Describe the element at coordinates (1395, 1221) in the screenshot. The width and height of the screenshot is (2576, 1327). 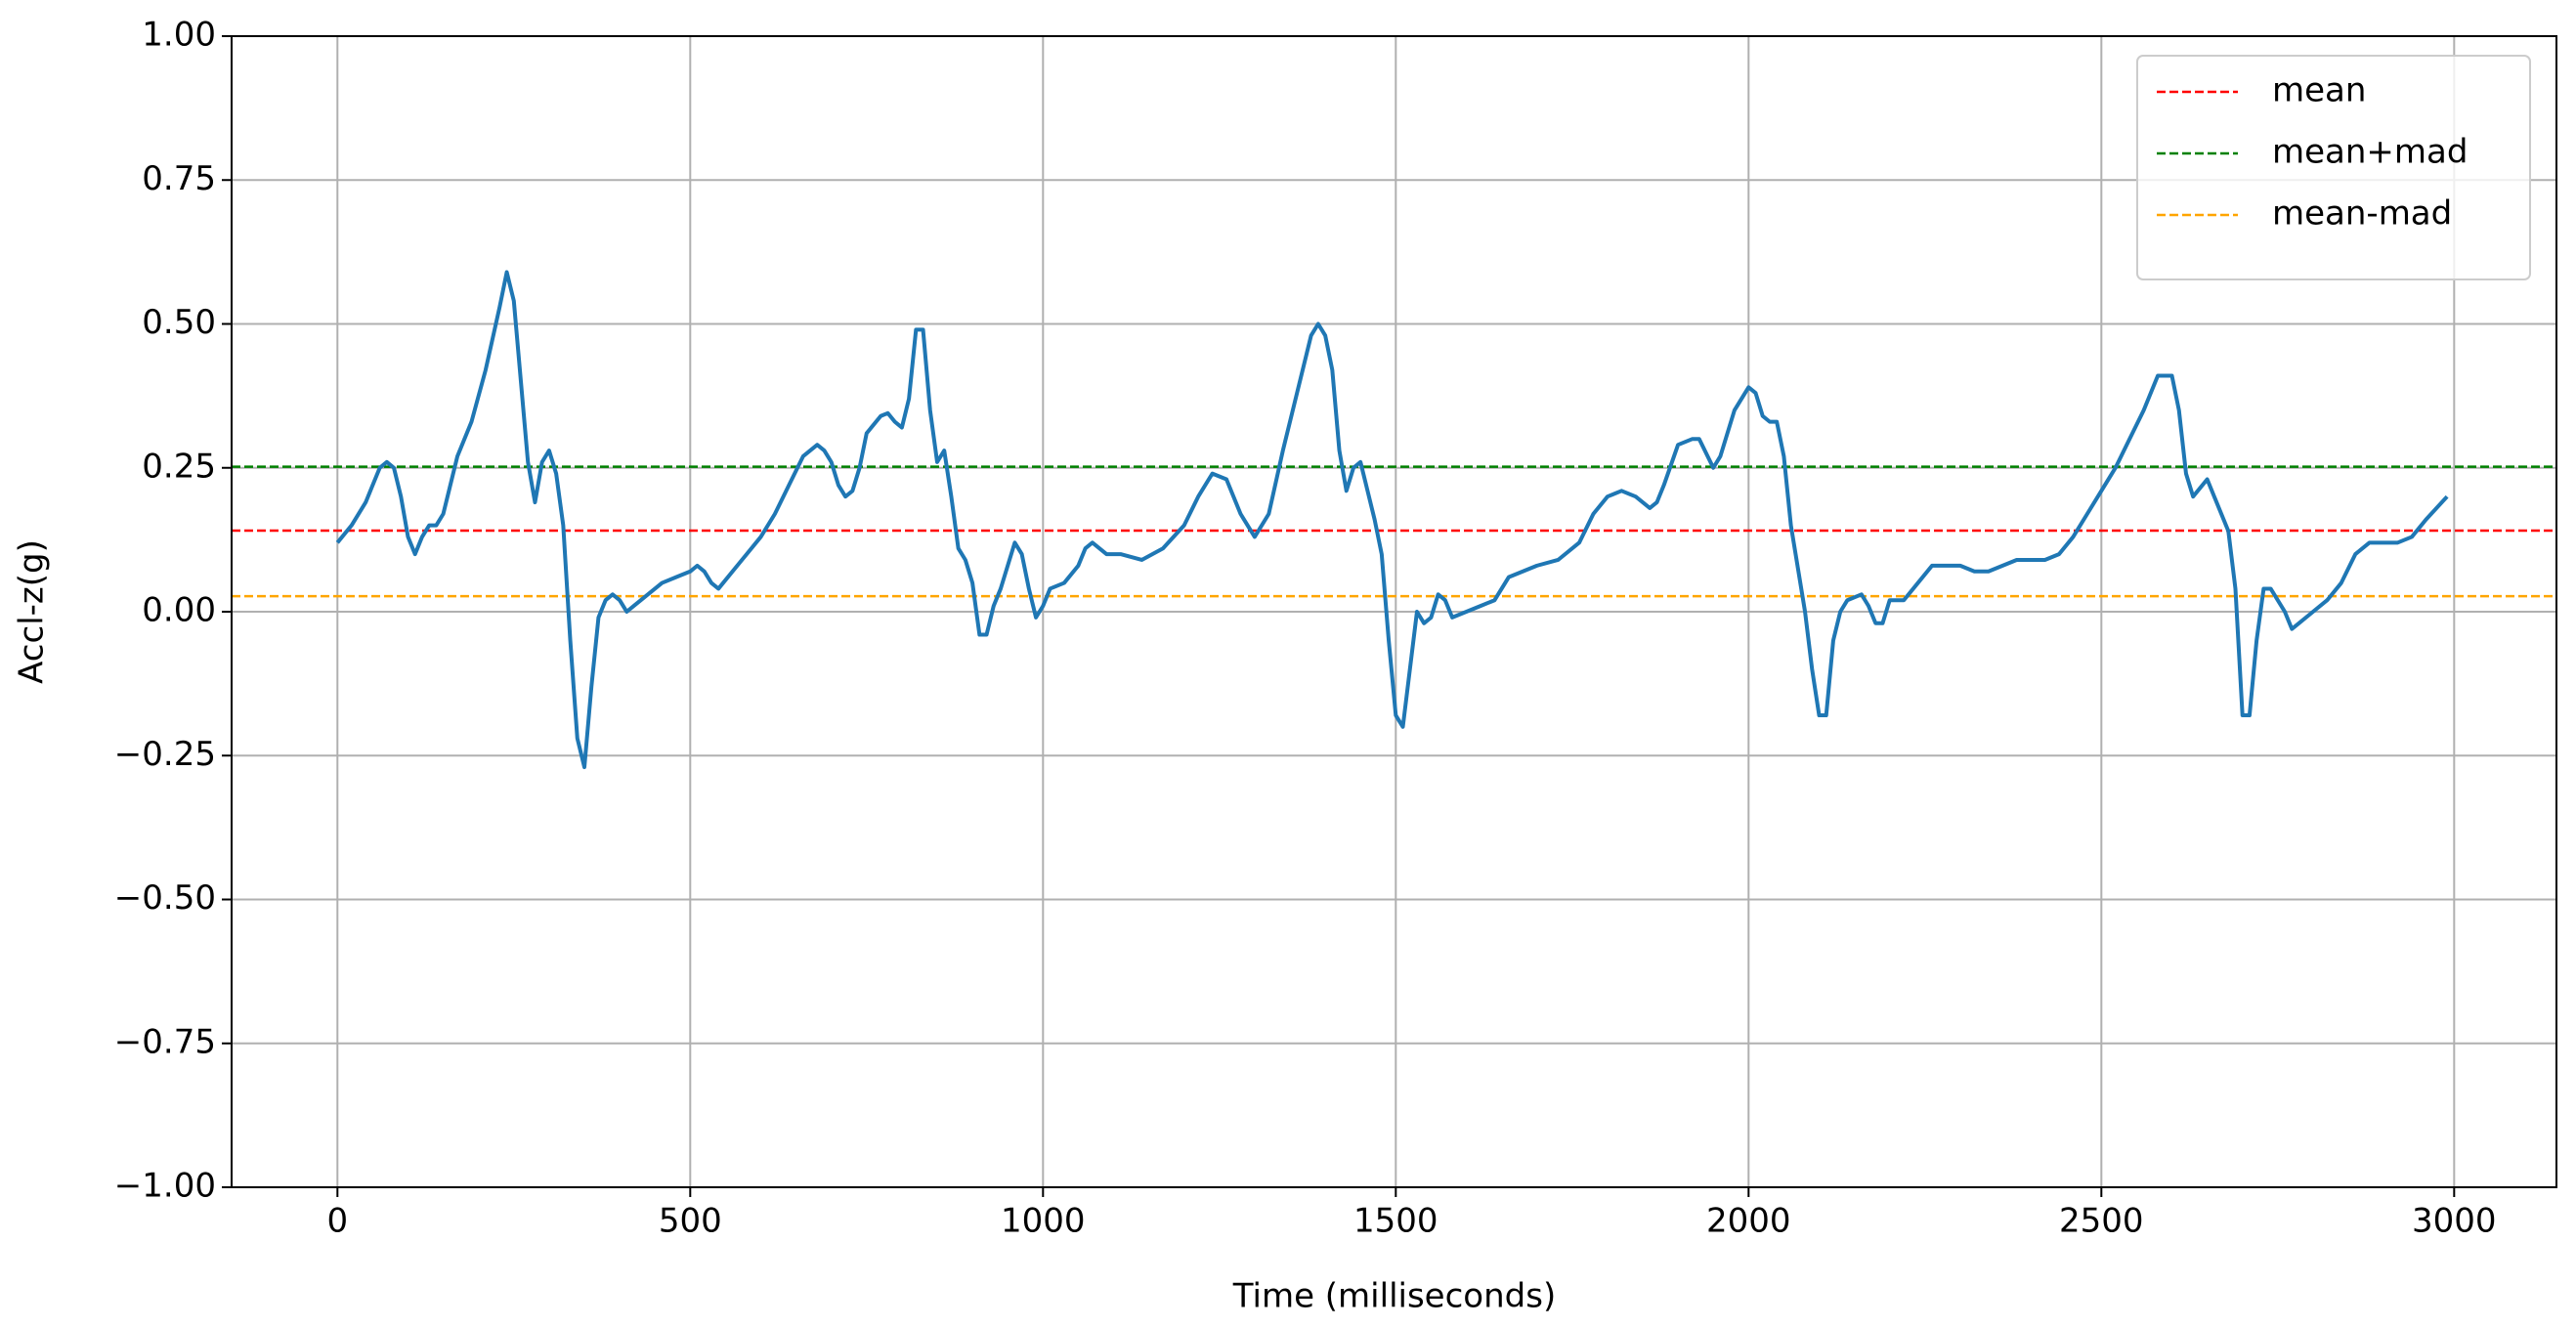
I see `x-tick-label: 1500` at that location.